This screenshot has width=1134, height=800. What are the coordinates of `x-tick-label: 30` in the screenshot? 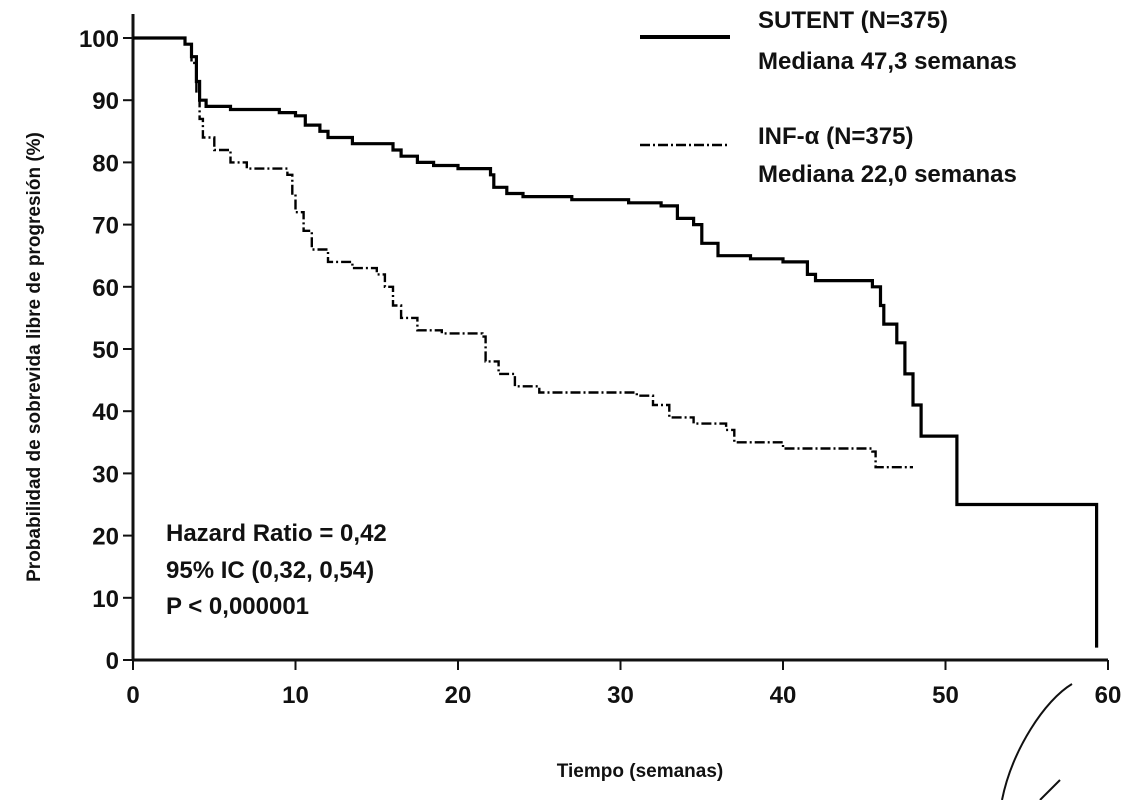 It's located at (620, 695).